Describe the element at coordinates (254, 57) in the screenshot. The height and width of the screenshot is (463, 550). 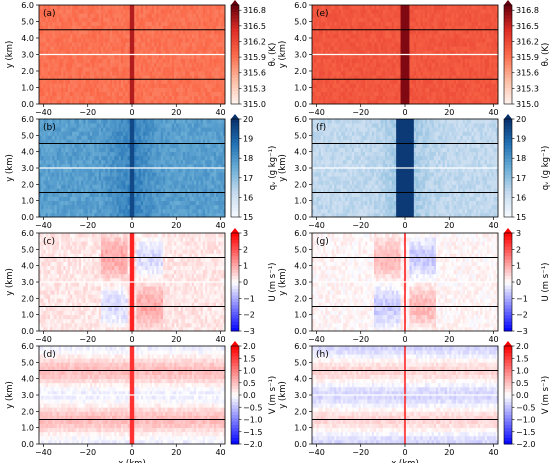
I see `colorbar-tick-label: 315.9` at that location.